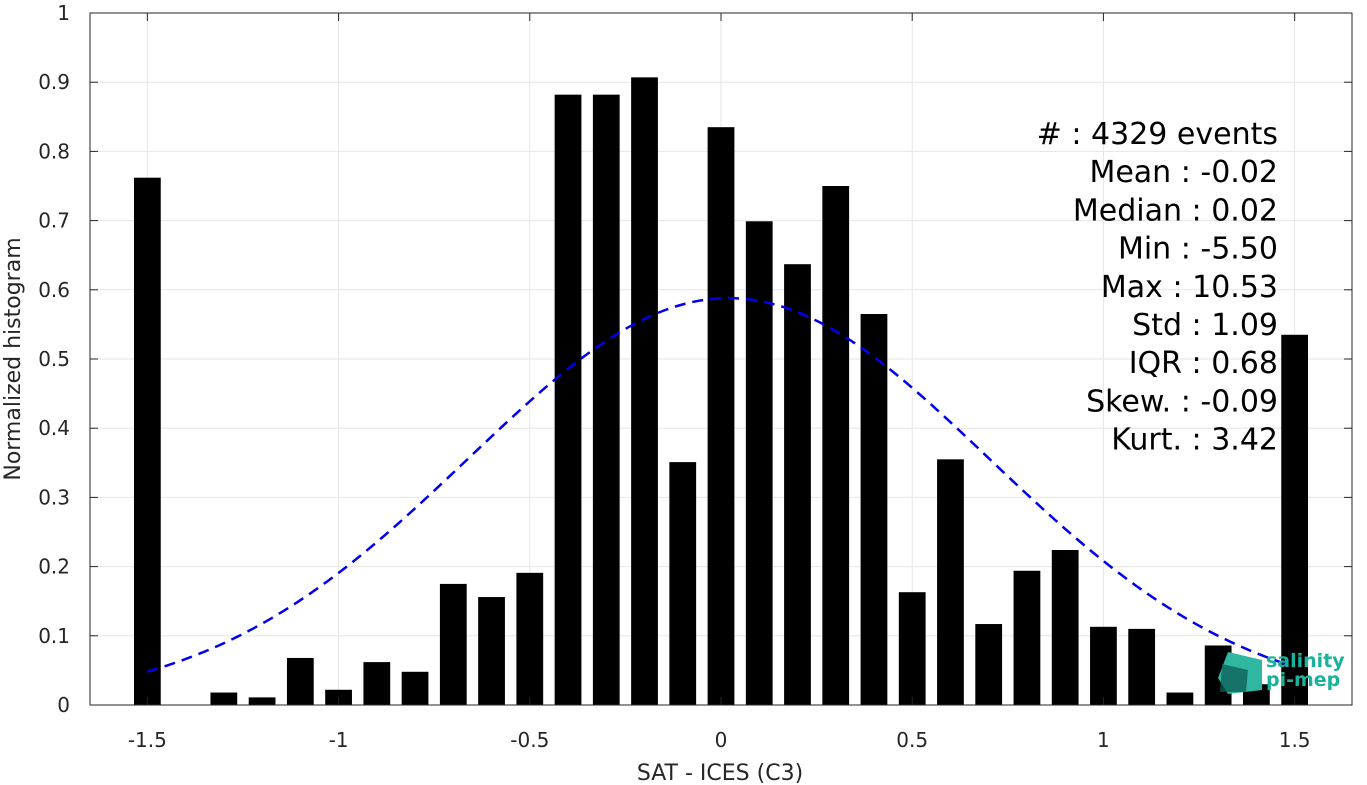 This screenshot has height=785, width=1367. Describe the element at coordinates (1295, 740) in the screenshot. I see `x-tick-label: 1.5` at that location.